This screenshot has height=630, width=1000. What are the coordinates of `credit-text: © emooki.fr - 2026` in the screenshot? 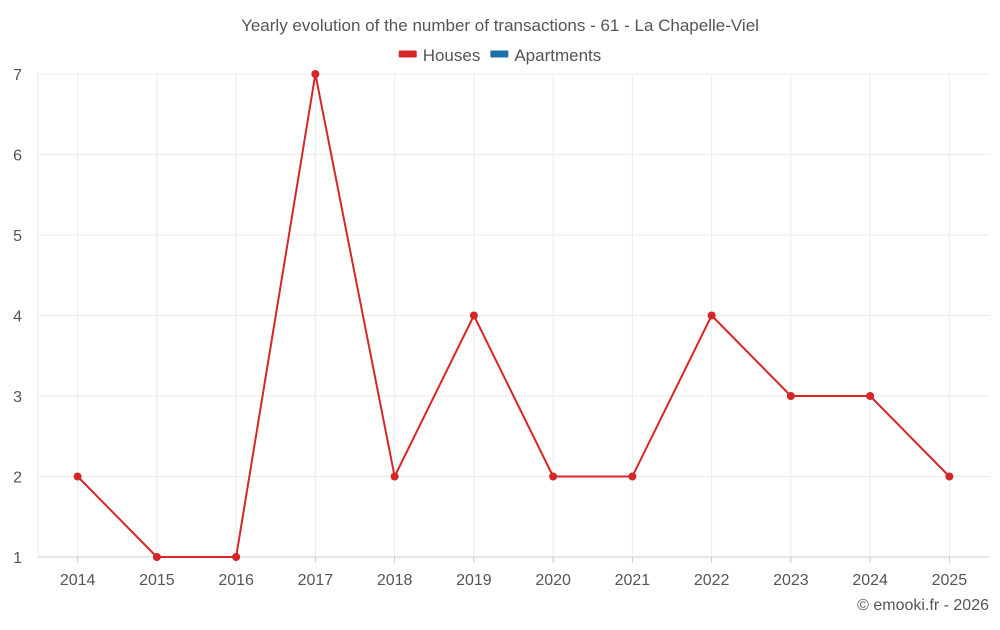 It's located at (923, 605).